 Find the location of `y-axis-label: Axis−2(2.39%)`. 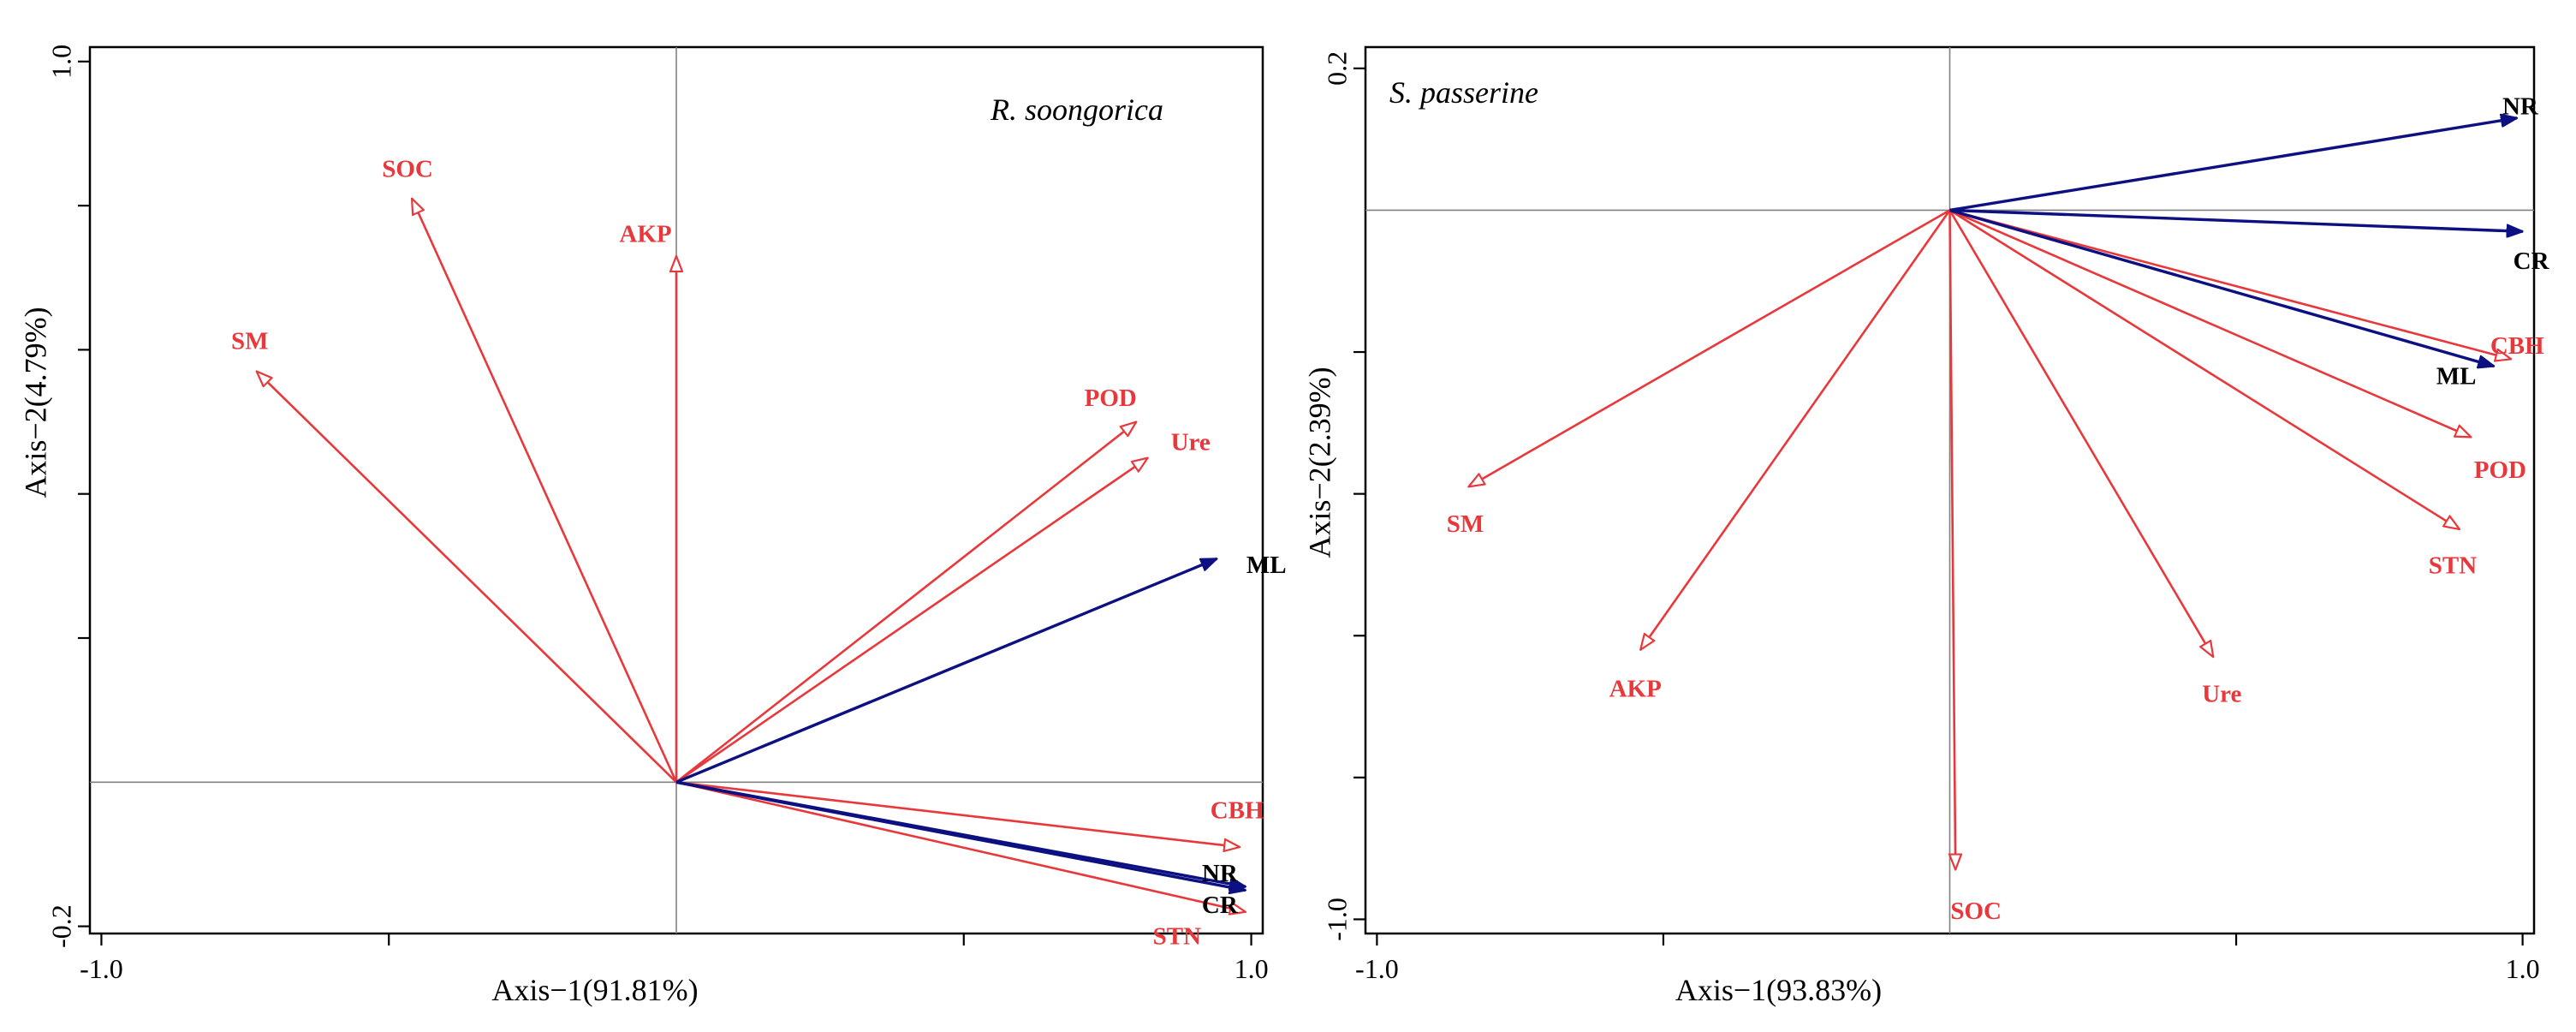

y-axis-label: Axis−2(2.39%) is located at coordinates (1319, 462).